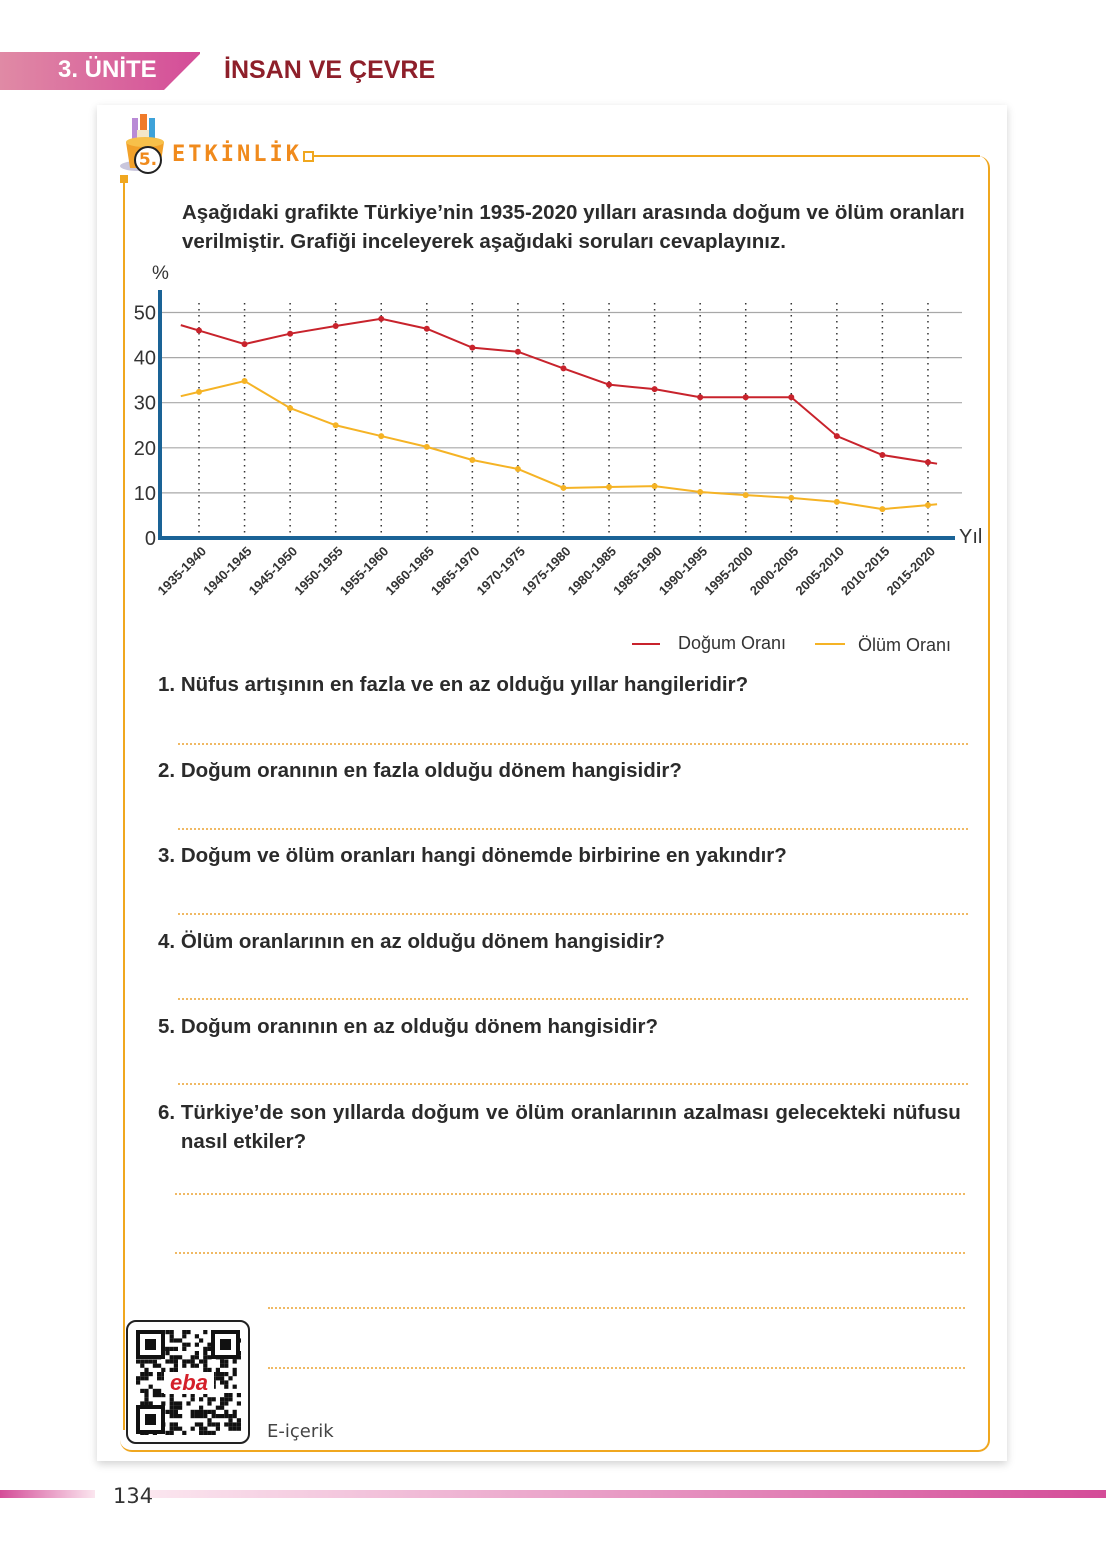  I want to click on x-tick-label: 1935-1940, so click(182, 571).